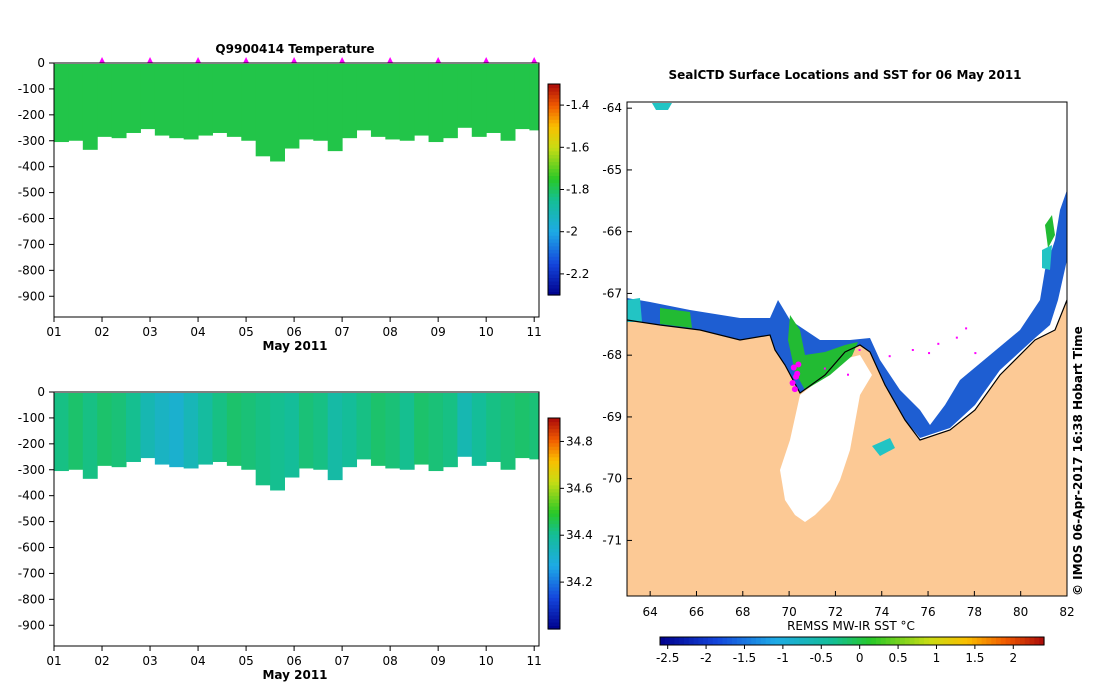  What do you see at coordinates (534, 332) in the screenshot?
I see `x-tick-label: 11` at bounding box center [534, 332].